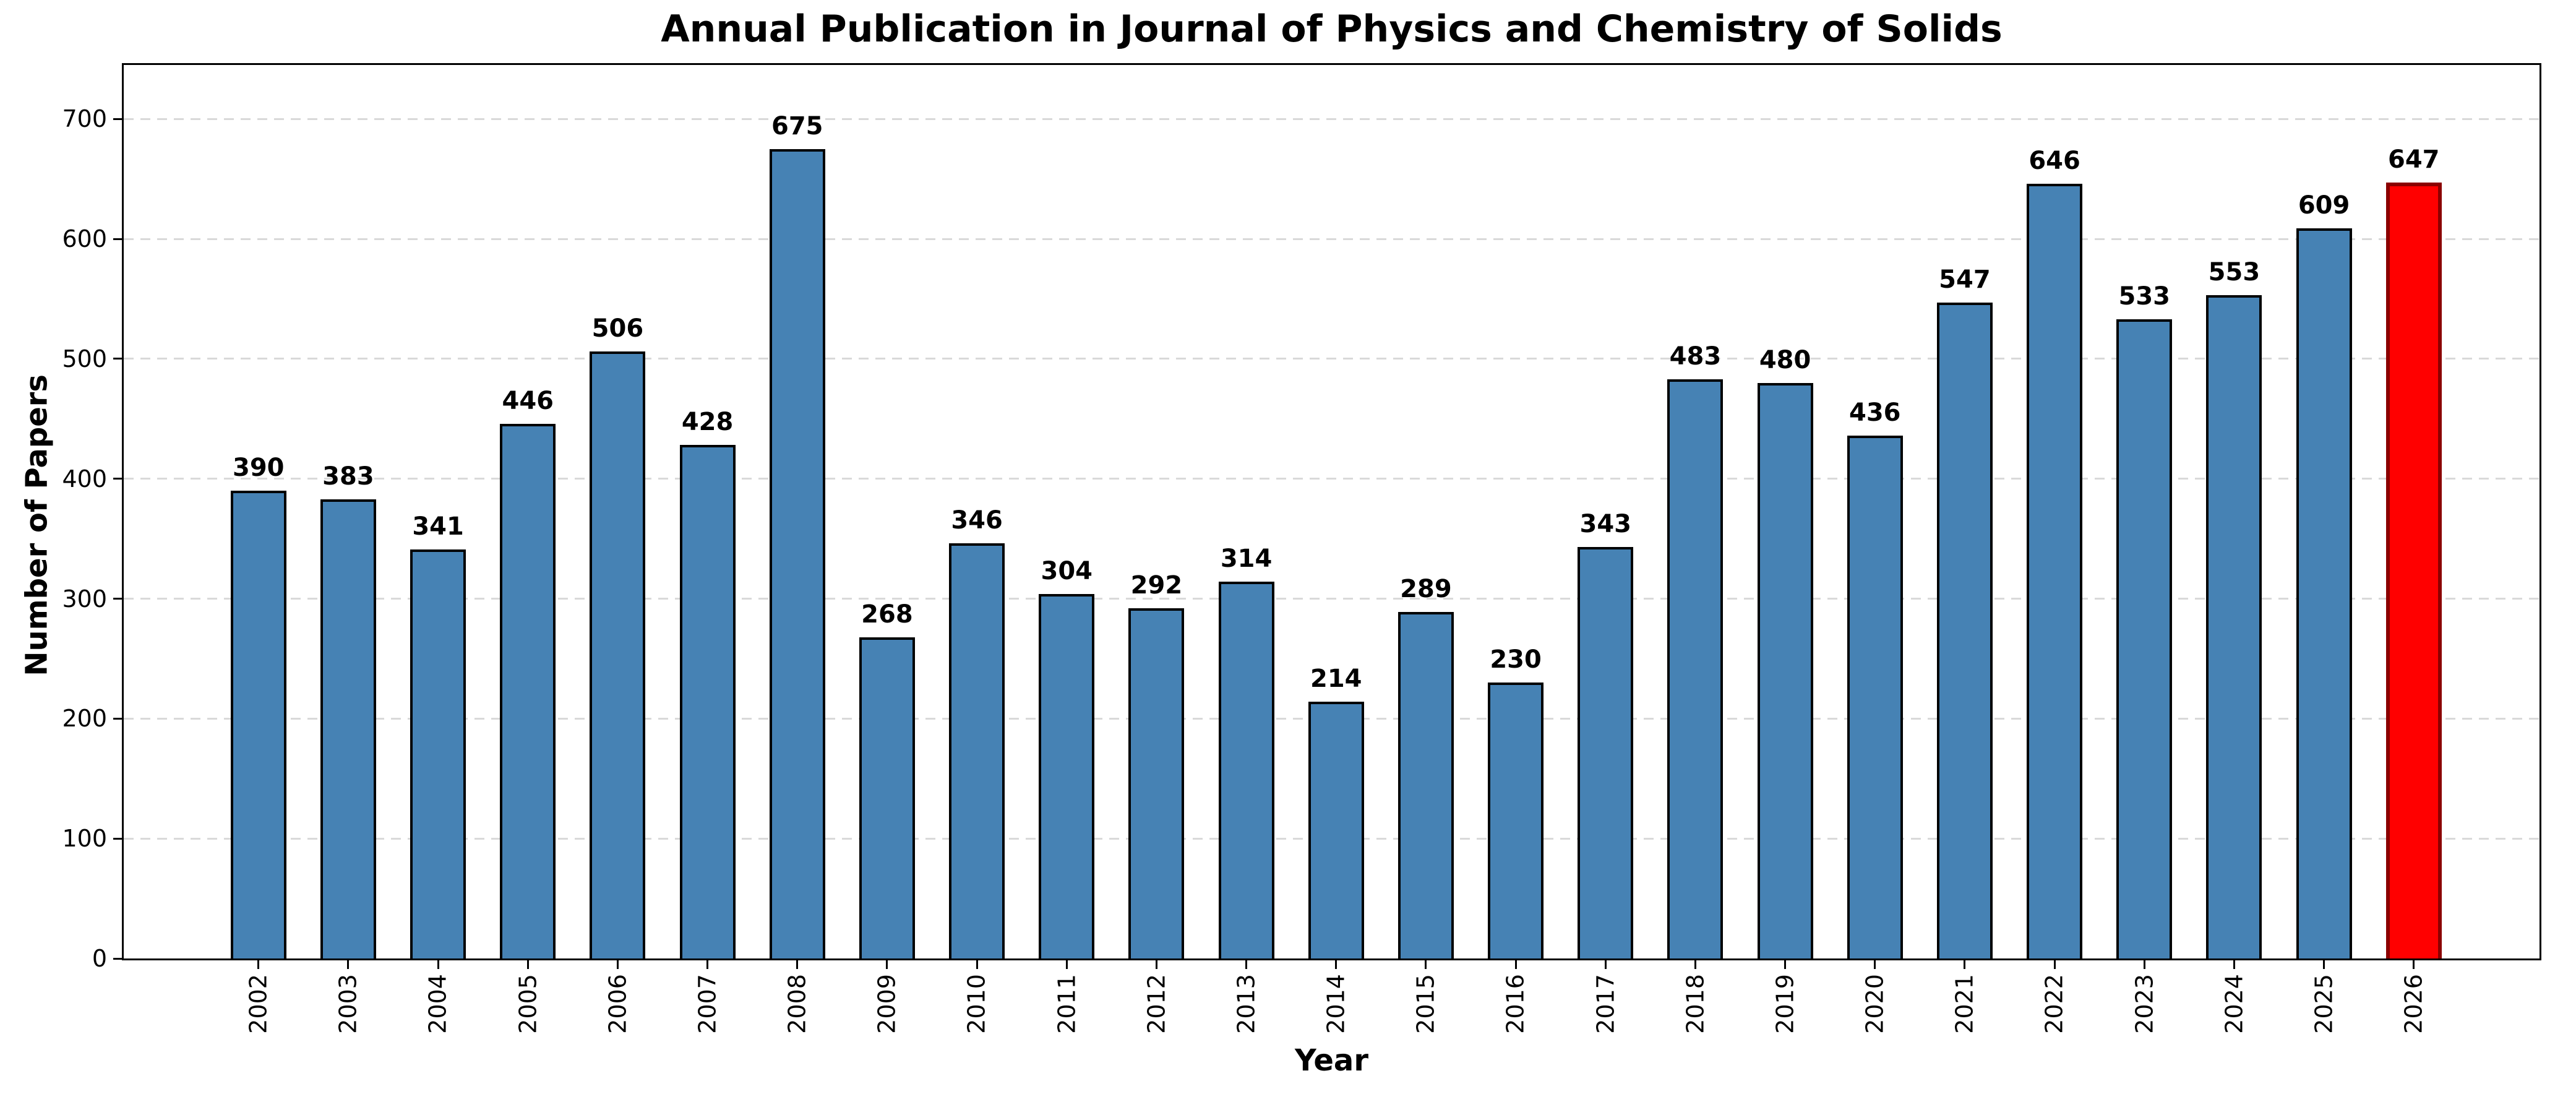 The height and width of the screenshot is (1094, 2576). What do you see at coordinates (1067, 775) in the screenshot?
I see `bar-2011` at bounding box center [1067, 775].